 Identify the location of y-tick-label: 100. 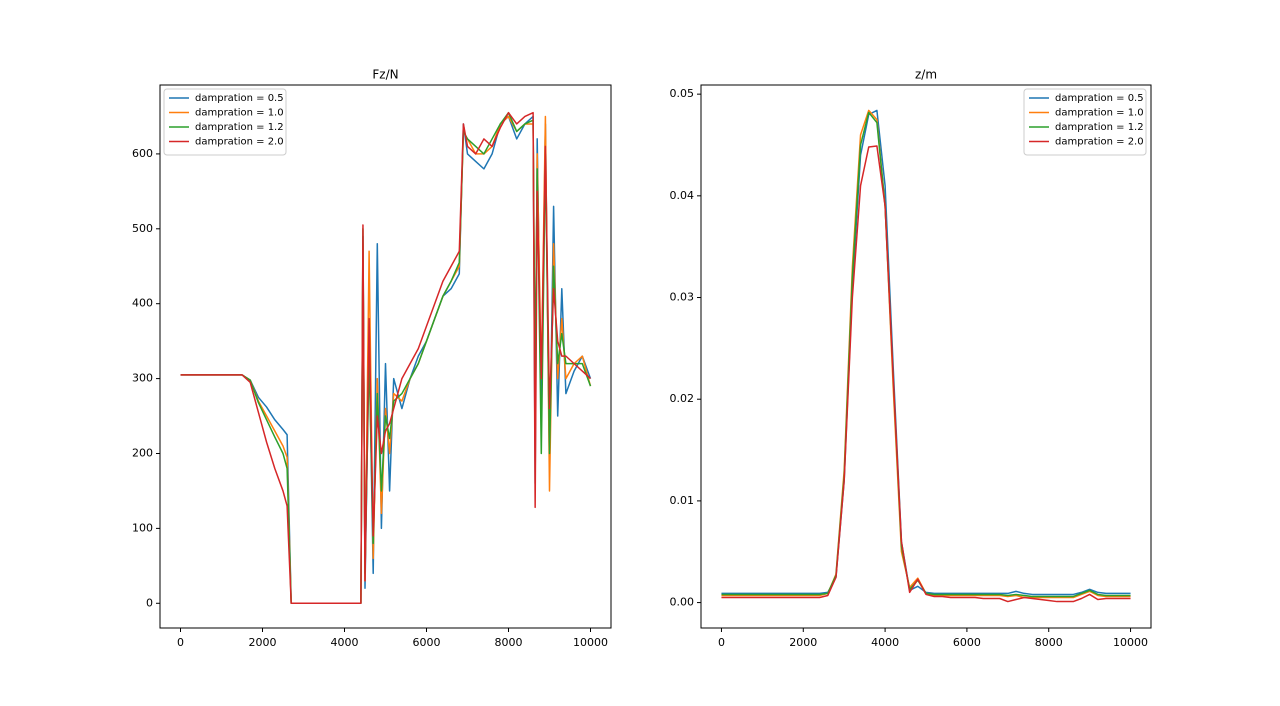
(142, 527).